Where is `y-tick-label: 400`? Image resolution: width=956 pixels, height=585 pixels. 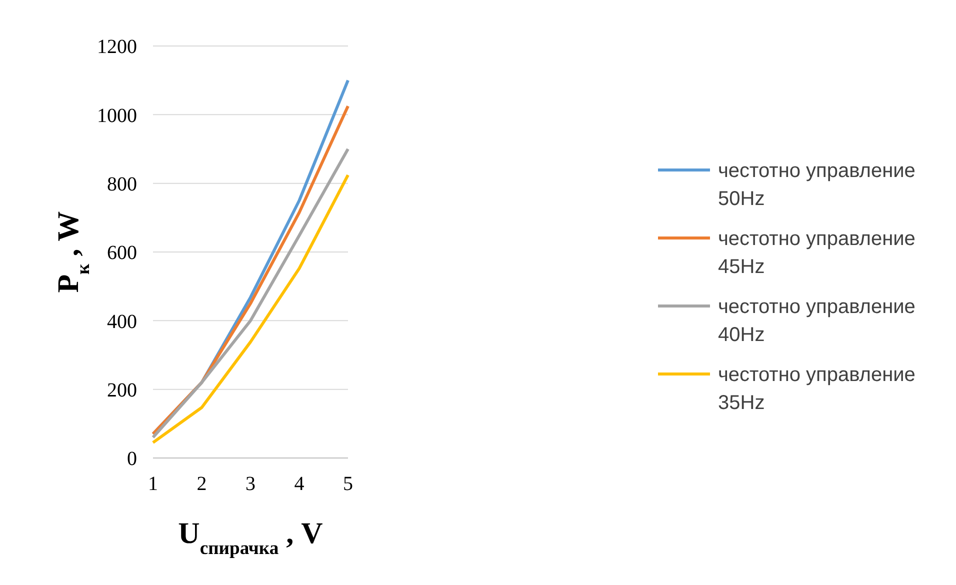 y-tick-label: 400 is located at coordinates (122, 321).